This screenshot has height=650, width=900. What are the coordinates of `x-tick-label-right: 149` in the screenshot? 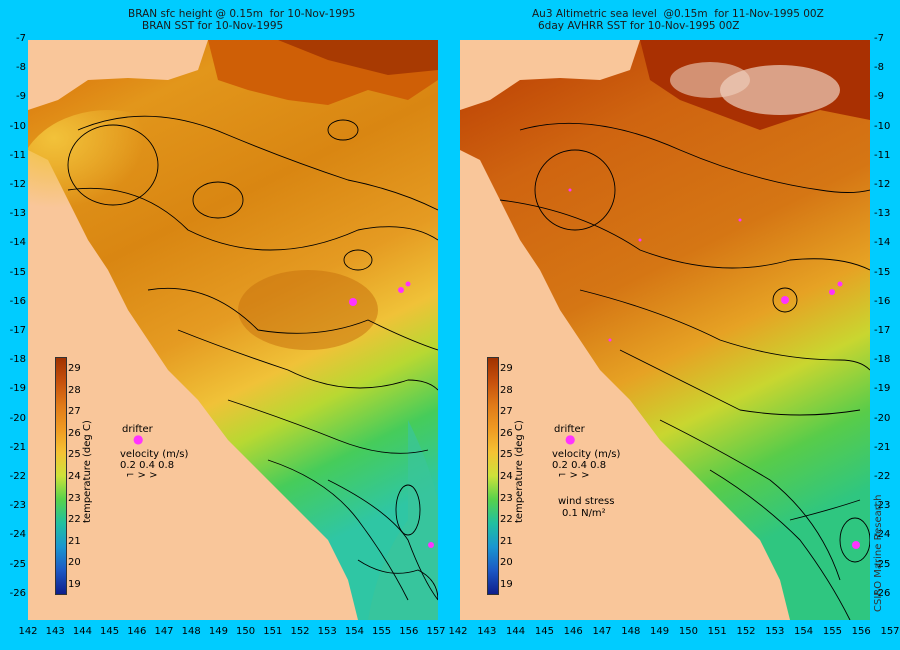 It's located at (660, 631).